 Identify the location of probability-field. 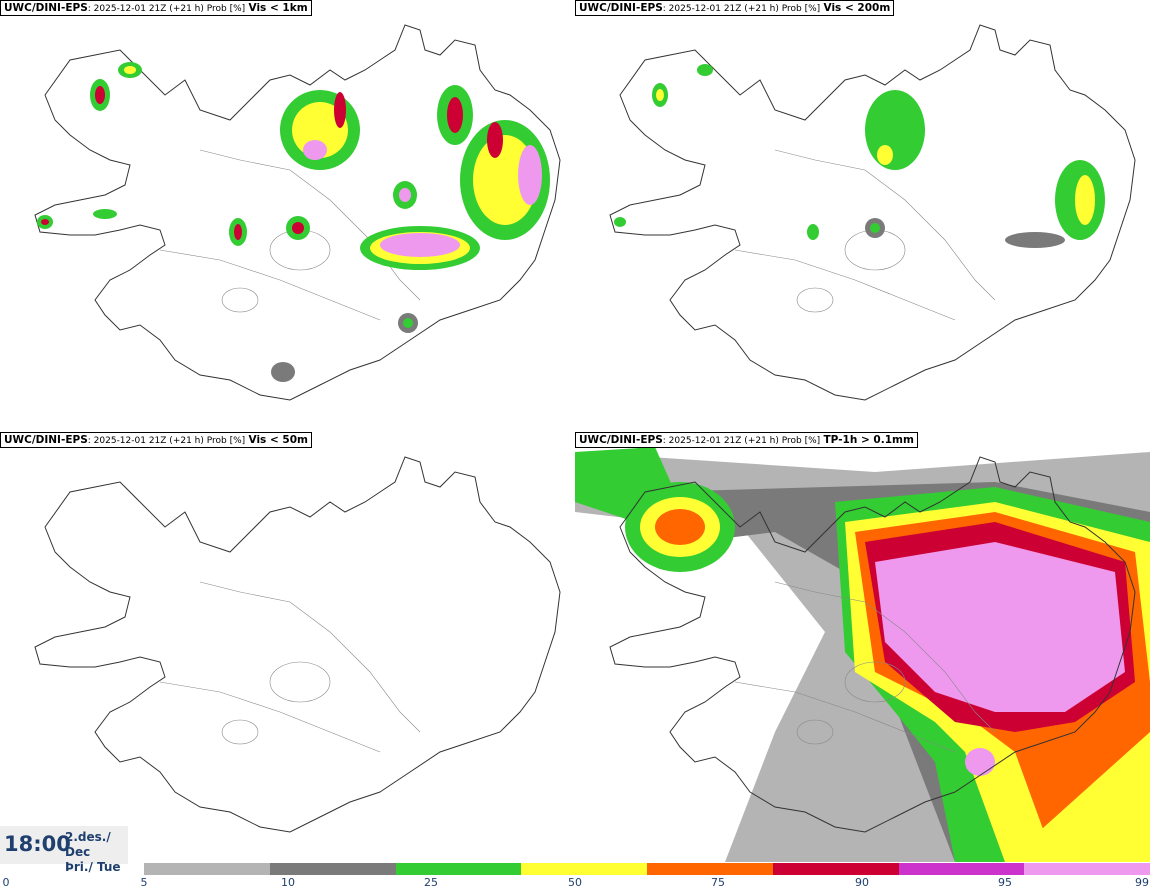
(859, 156).